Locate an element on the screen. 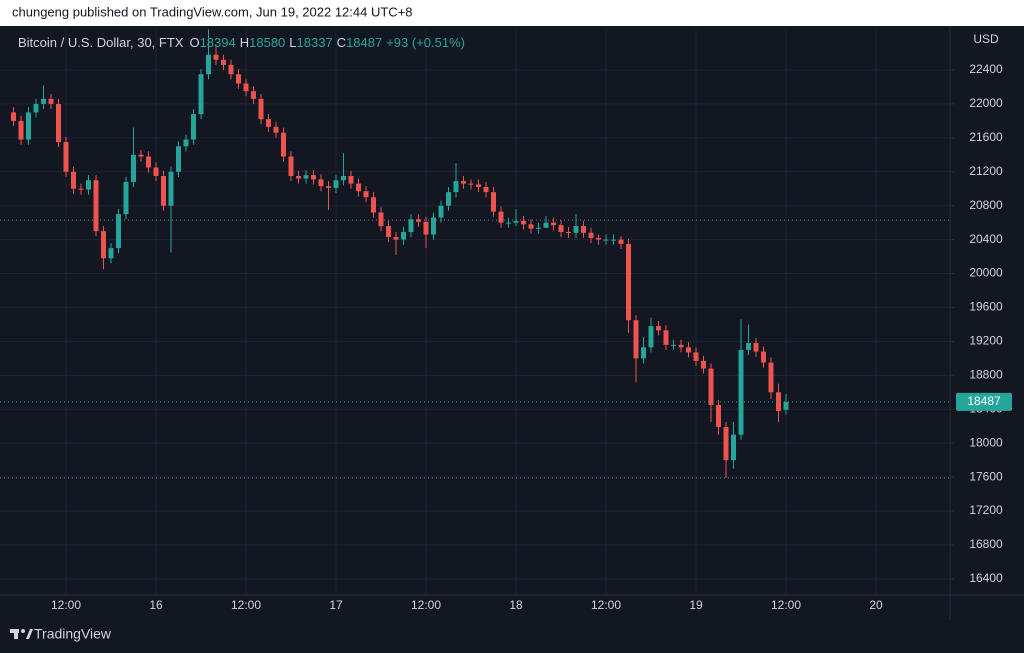 This screenshot has width=1024, height=653. y-tick-label: 20000 is located at coordinates (986, 273).